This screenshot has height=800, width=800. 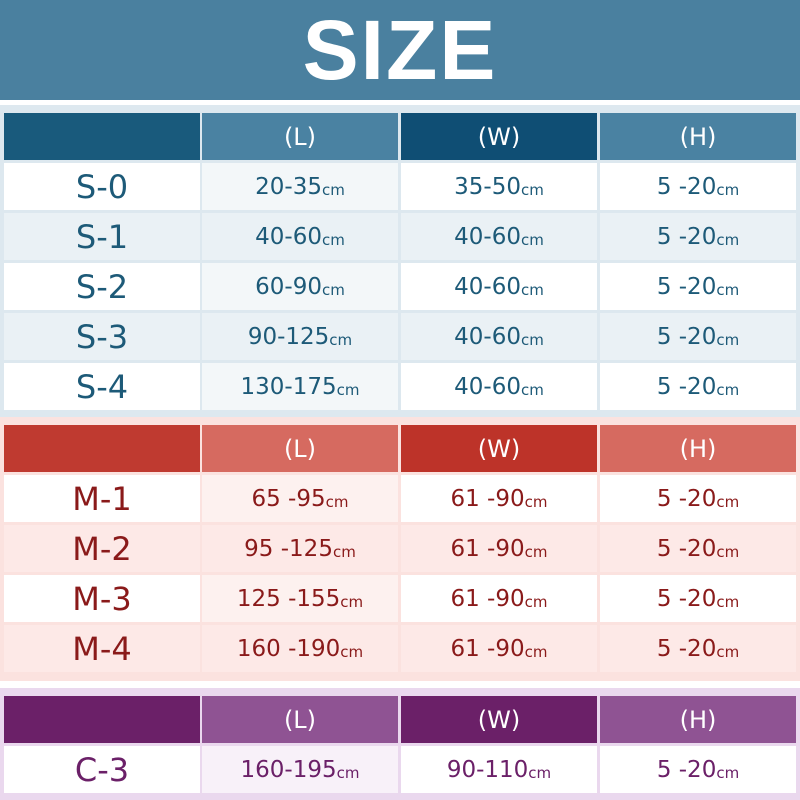 I want to click on value-cell: 160-195 cm, so click(x=300, y=769).